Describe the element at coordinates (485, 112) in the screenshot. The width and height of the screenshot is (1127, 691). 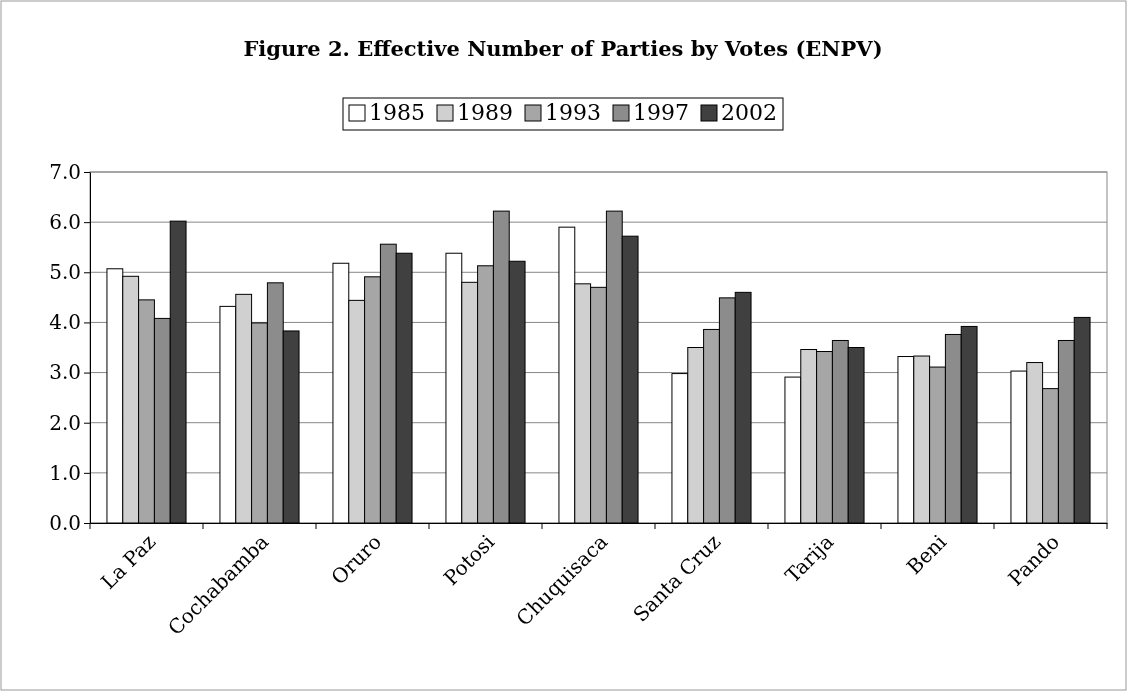
I see `legend-label: 1989` at that location.